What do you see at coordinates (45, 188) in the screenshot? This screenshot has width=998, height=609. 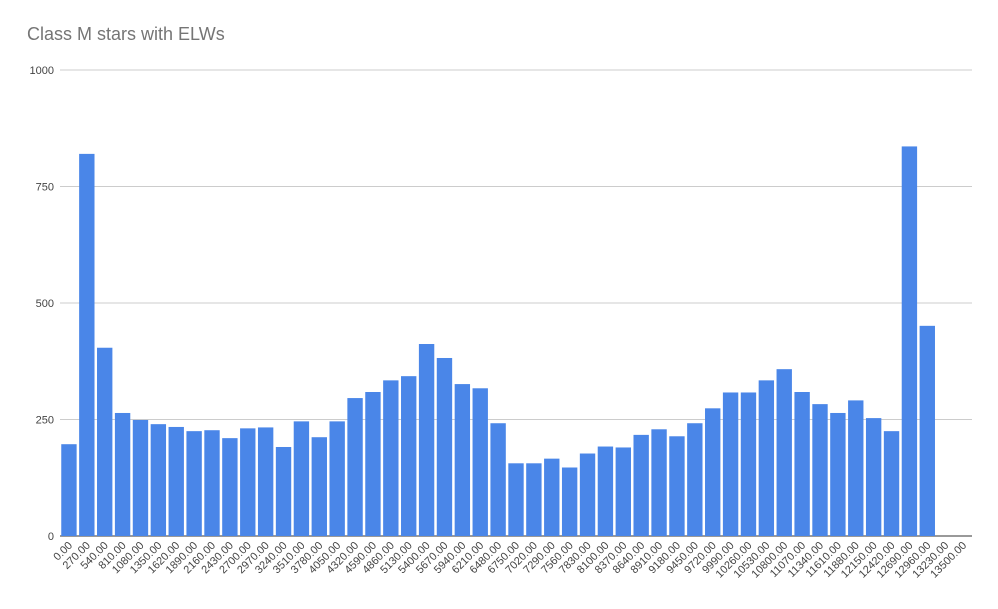 I see `y-tick-label: 750` at bounding box center [45, 188].